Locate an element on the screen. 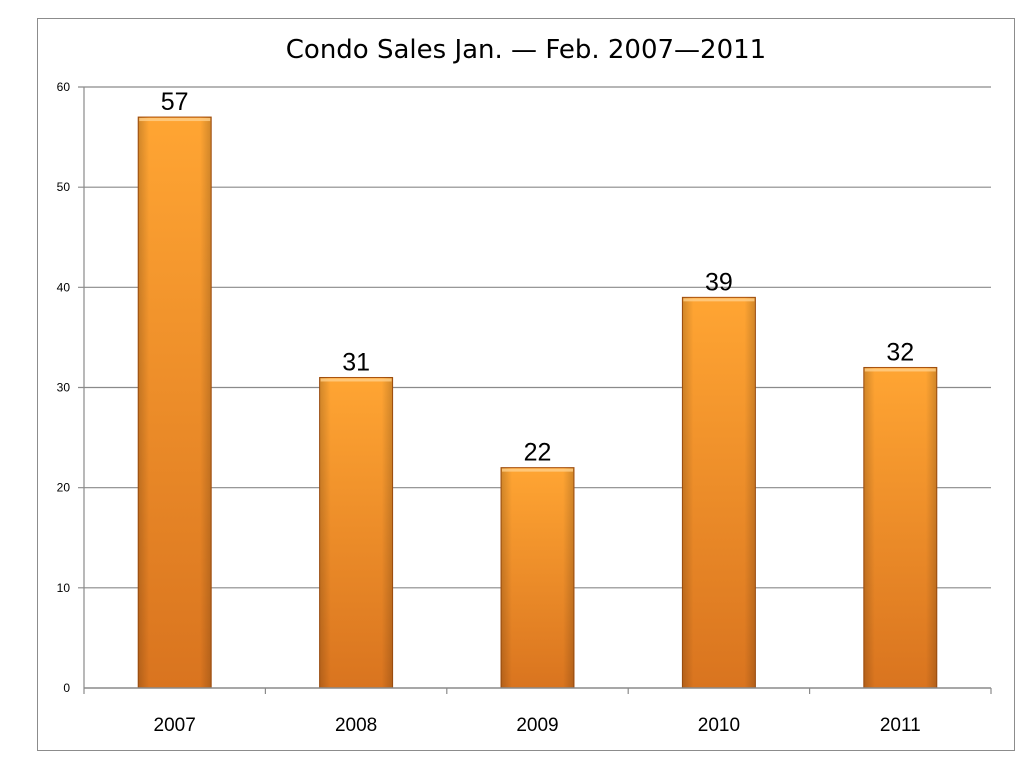  data-label: 32 is located at coordinates (900, 352).